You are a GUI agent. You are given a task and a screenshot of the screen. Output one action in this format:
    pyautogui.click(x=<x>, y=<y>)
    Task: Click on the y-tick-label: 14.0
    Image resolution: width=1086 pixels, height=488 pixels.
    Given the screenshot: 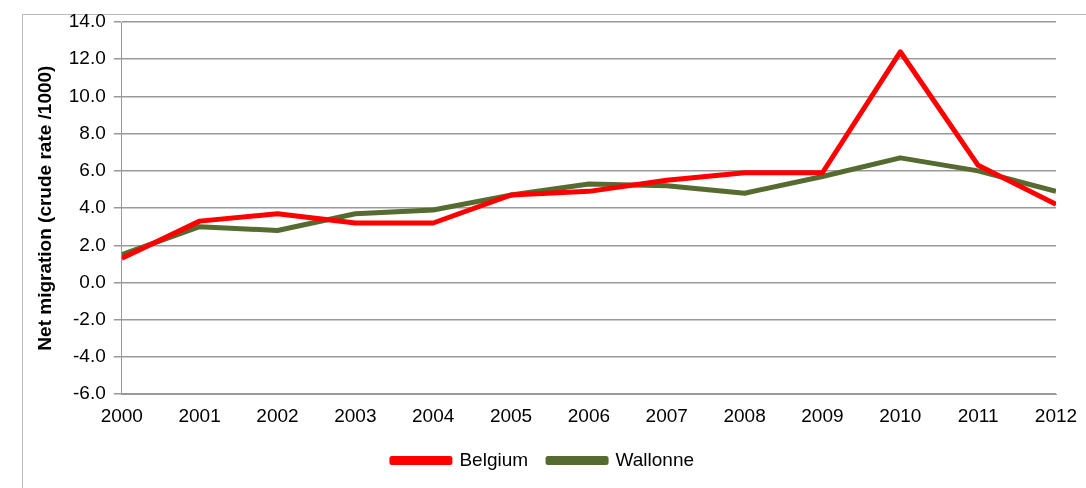 What is the action you would take?
    pyautogui.click(x=87, y=21)
    